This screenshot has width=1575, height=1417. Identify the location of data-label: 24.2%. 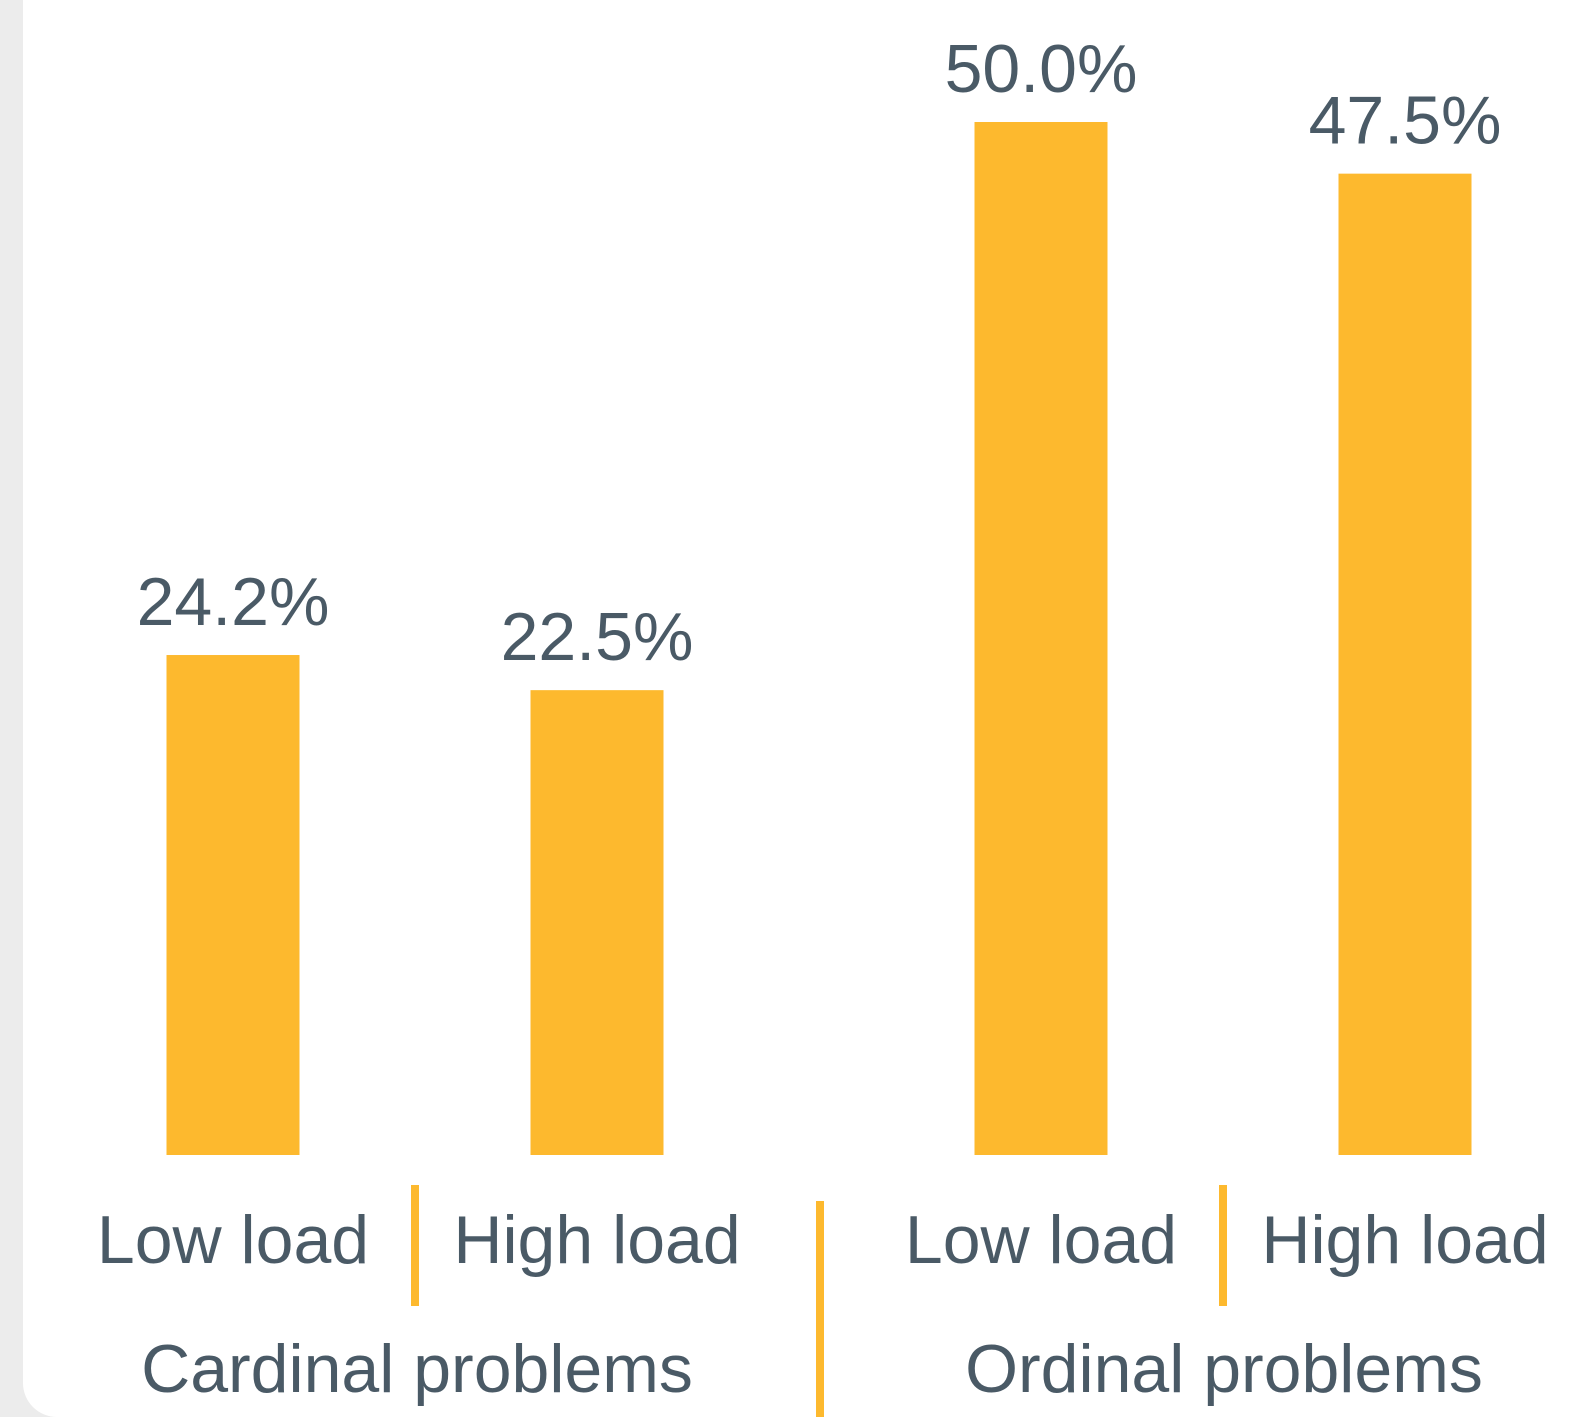
(233, 602).